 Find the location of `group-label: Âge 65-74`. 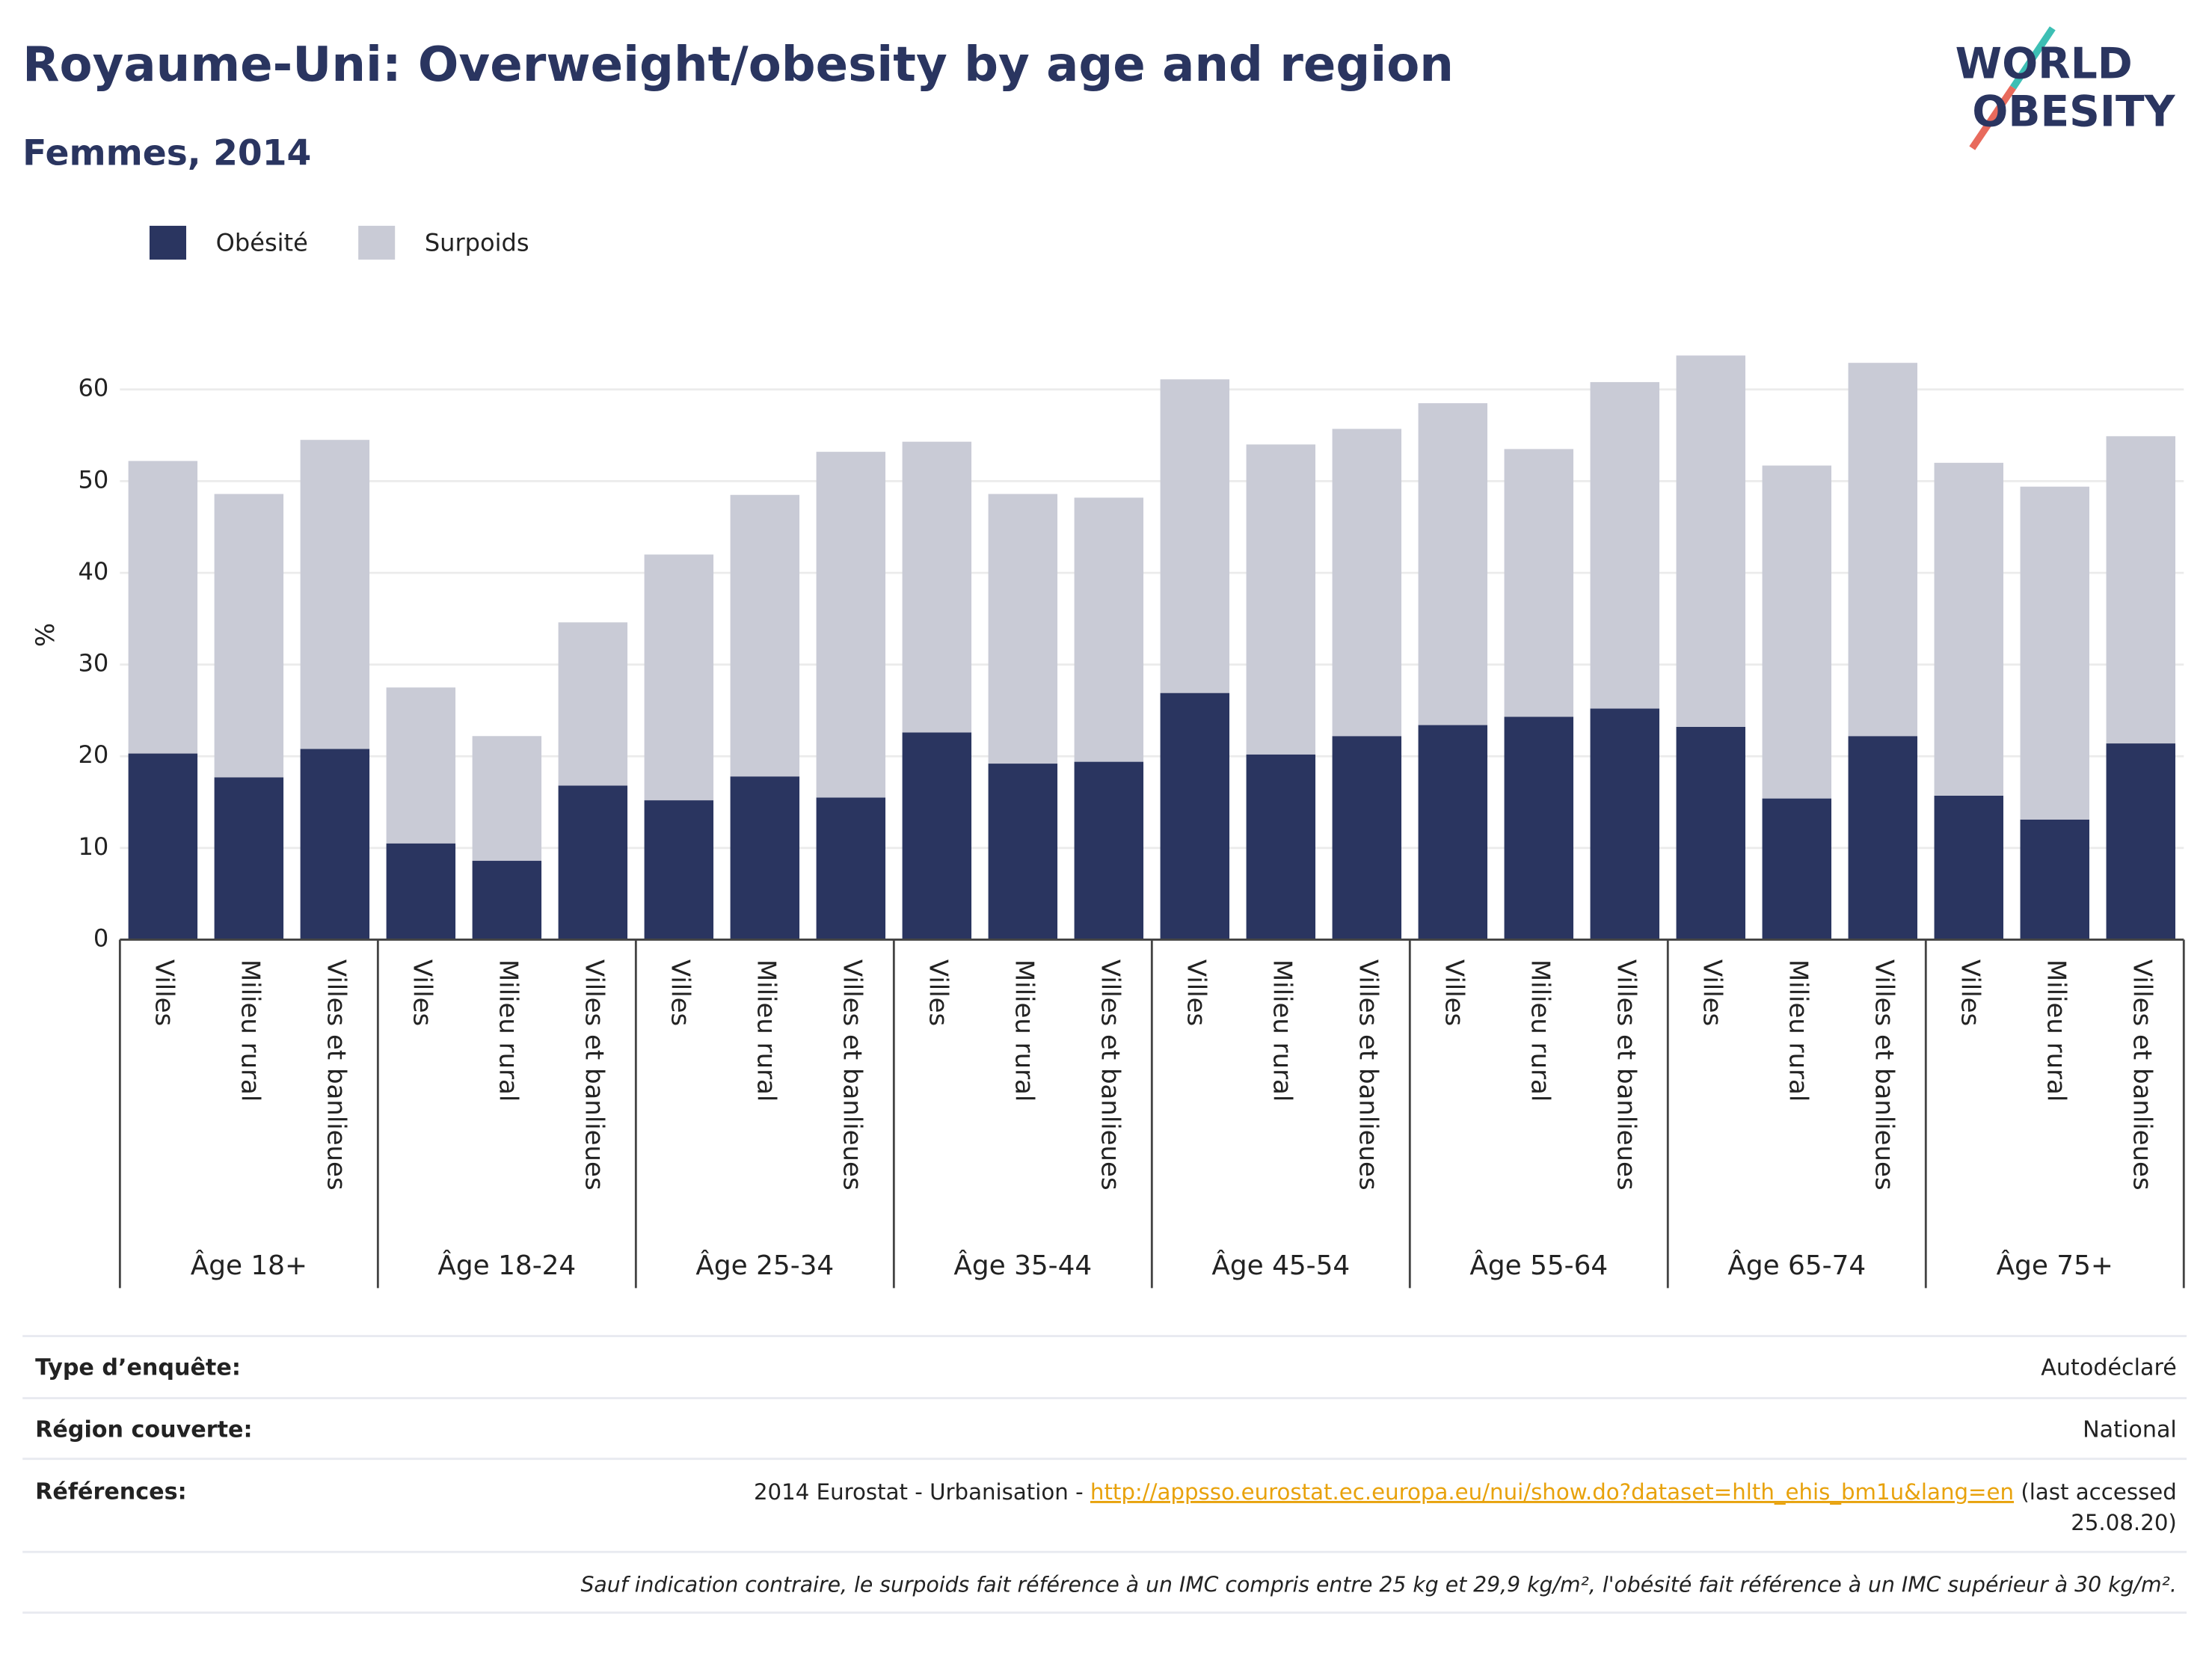

group-label: Âge 65-74 is located at coordinates (1796, 1265).